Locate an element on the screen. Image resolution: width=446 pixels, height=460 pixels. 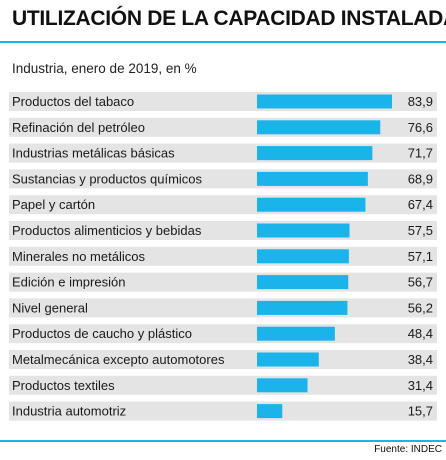
bar-row: Productos de caucho y plástico 48,4 is located at coordinates (223, 334).